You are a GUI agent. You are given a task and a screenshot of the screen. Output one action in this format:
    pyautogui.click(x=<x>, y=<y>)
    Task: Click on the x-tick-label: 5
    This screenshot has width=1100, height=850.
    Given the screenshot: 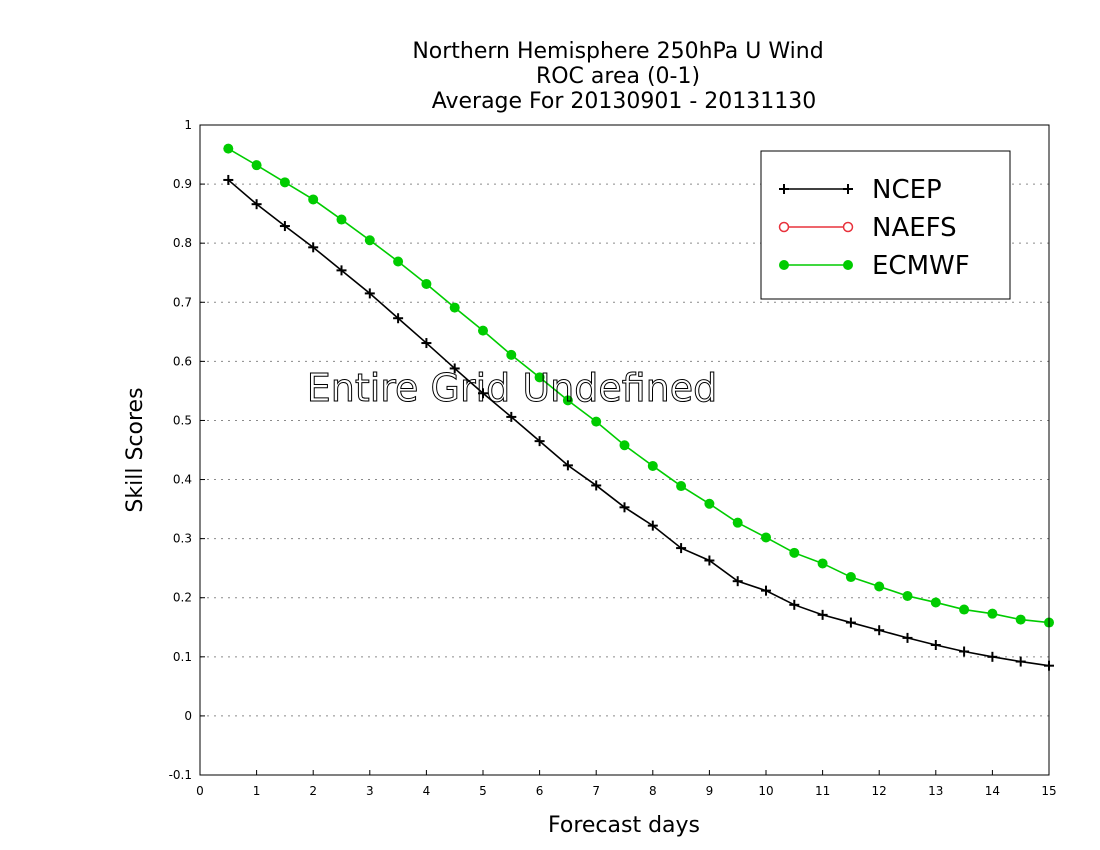 What is the action you would take?
    pyautogui.click(x=483, y=791)
    